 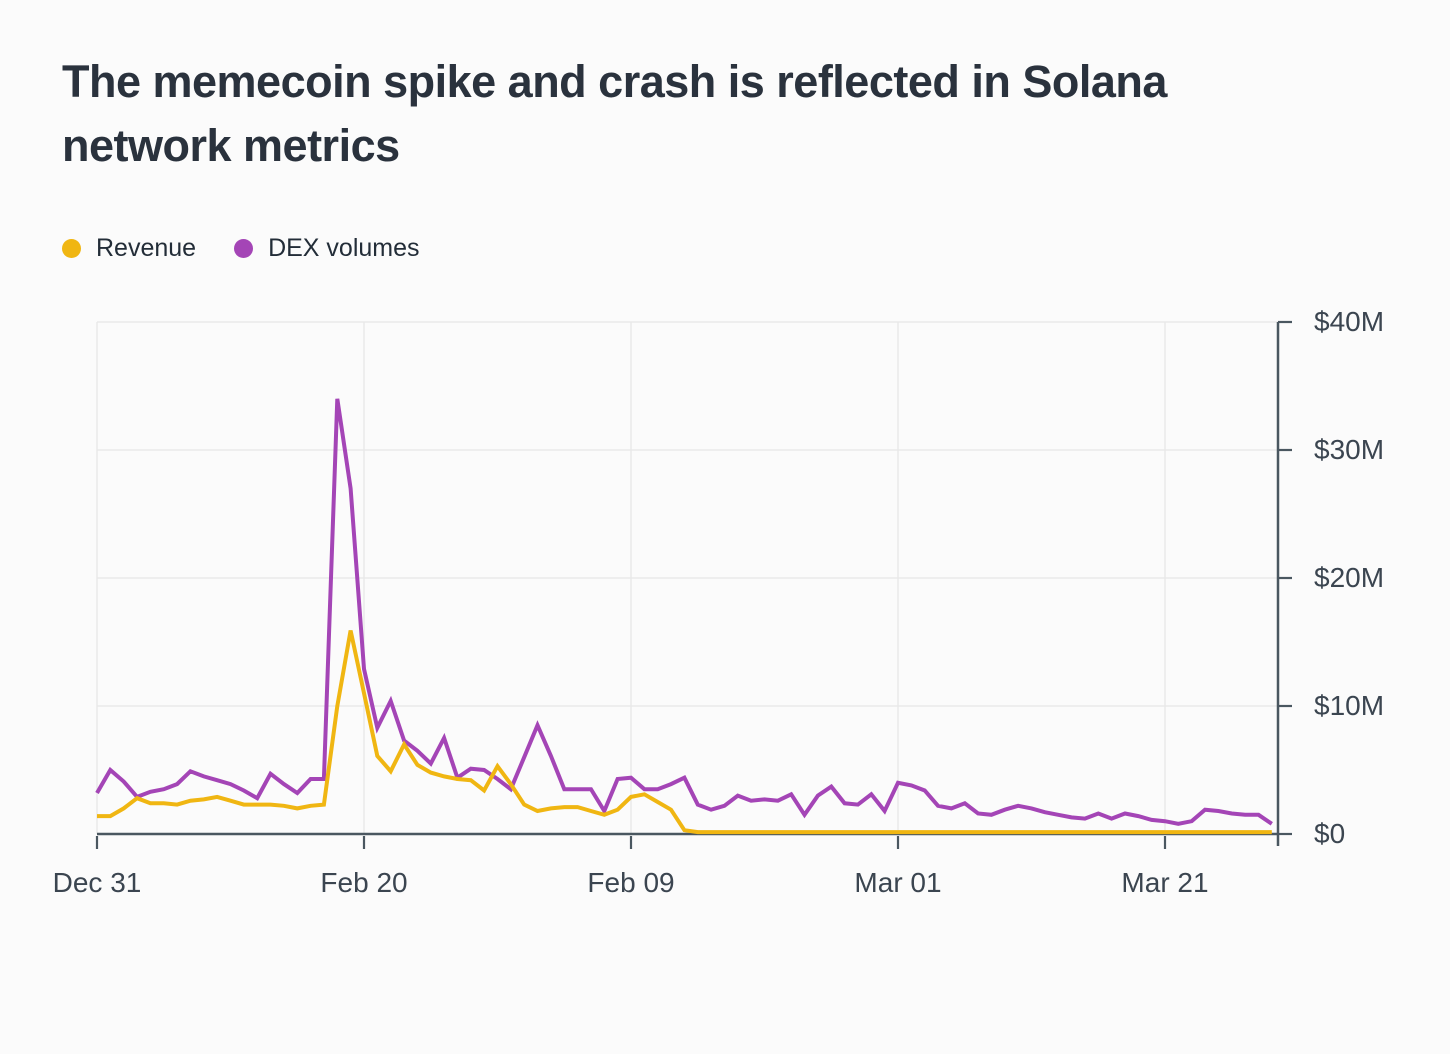 I want to click on y-tick-label: $20M, so click(x=1349, y=577).